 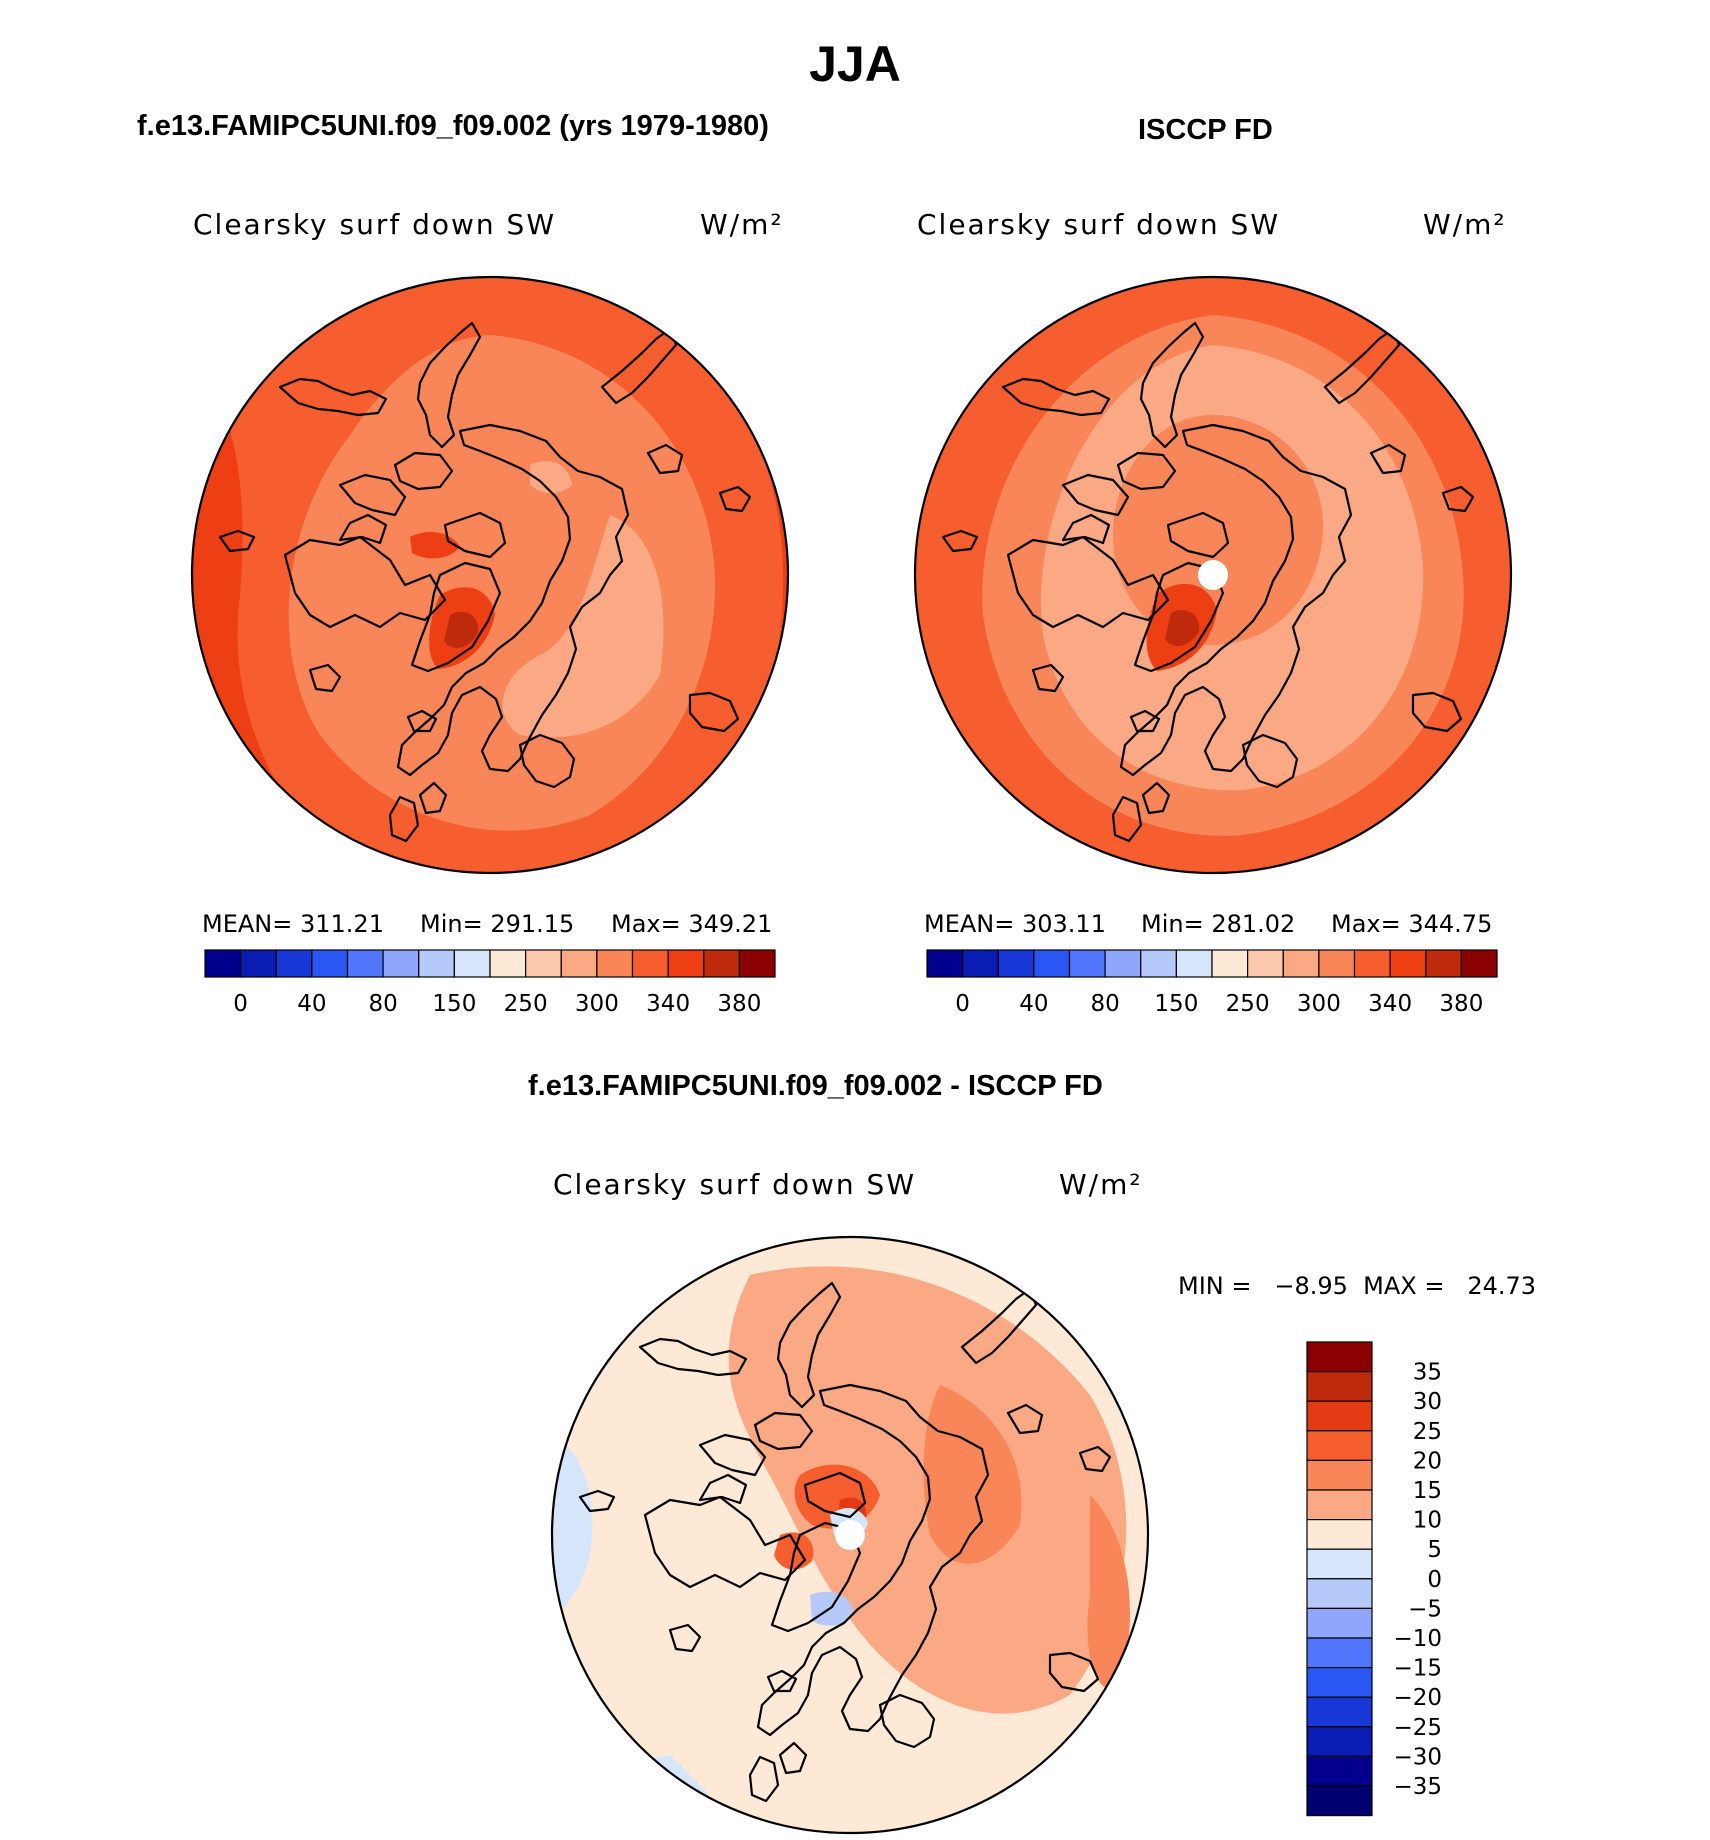 What do you see at coordinates (1205, 130) in the screenshot?
I see `panel-2-case-title: ISCCP FD` at bounding box center [1205, 130].